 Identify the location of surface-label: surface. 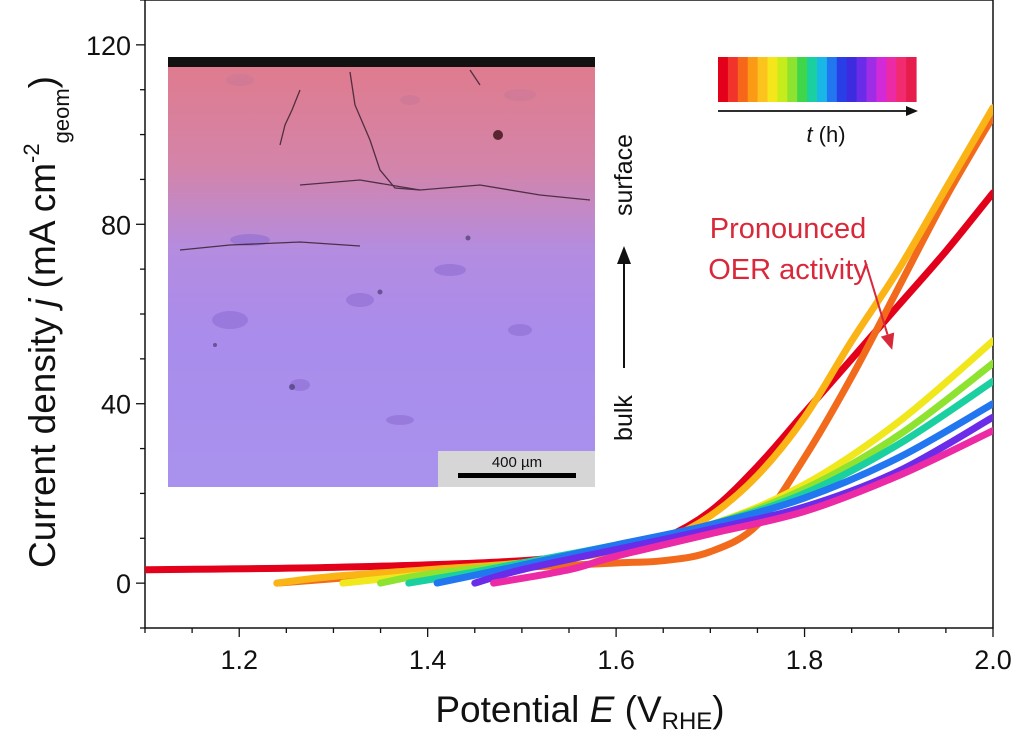
(624, 175).